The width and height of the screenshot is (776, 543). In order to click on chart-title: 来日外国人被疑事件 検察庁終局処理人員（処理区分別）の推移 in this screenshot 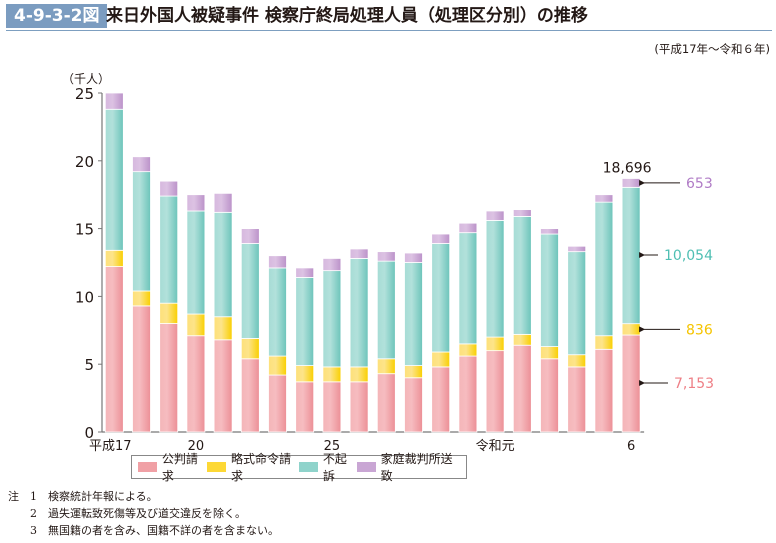, I will do `click(347, 16)`.